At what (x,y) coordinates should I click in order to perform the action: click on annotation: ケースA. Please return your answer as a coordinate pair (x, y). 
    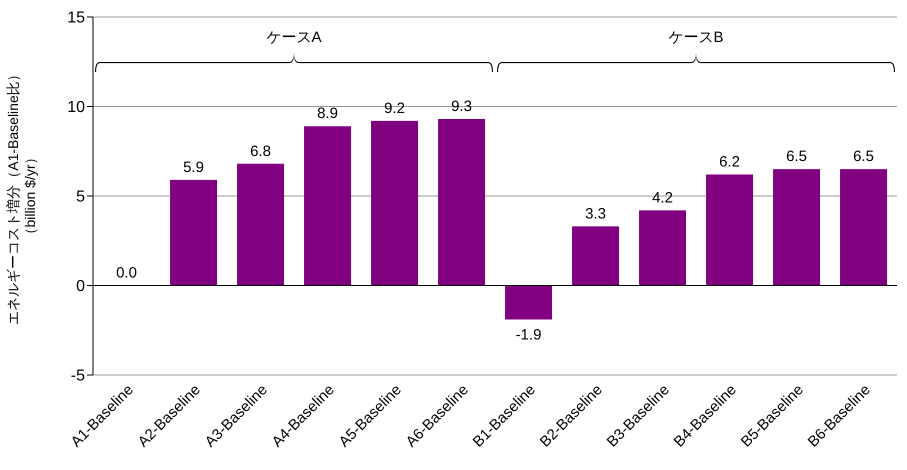
    Looking at the image, I should click on (294, 37).